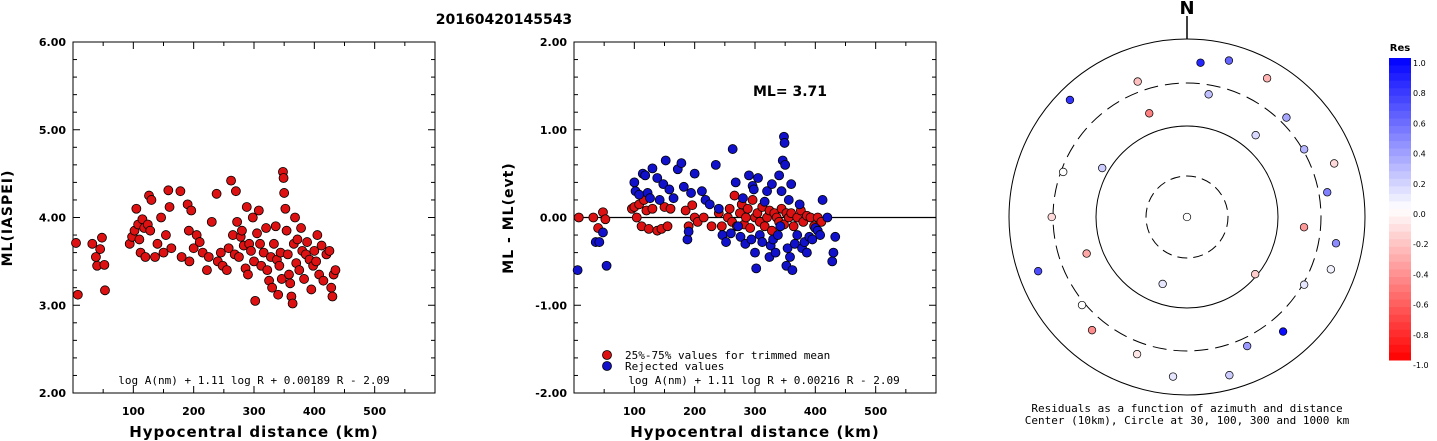 This screenshot has height=441, width=1437. I want to click on x-tick-label: 200, so click(193, 411).